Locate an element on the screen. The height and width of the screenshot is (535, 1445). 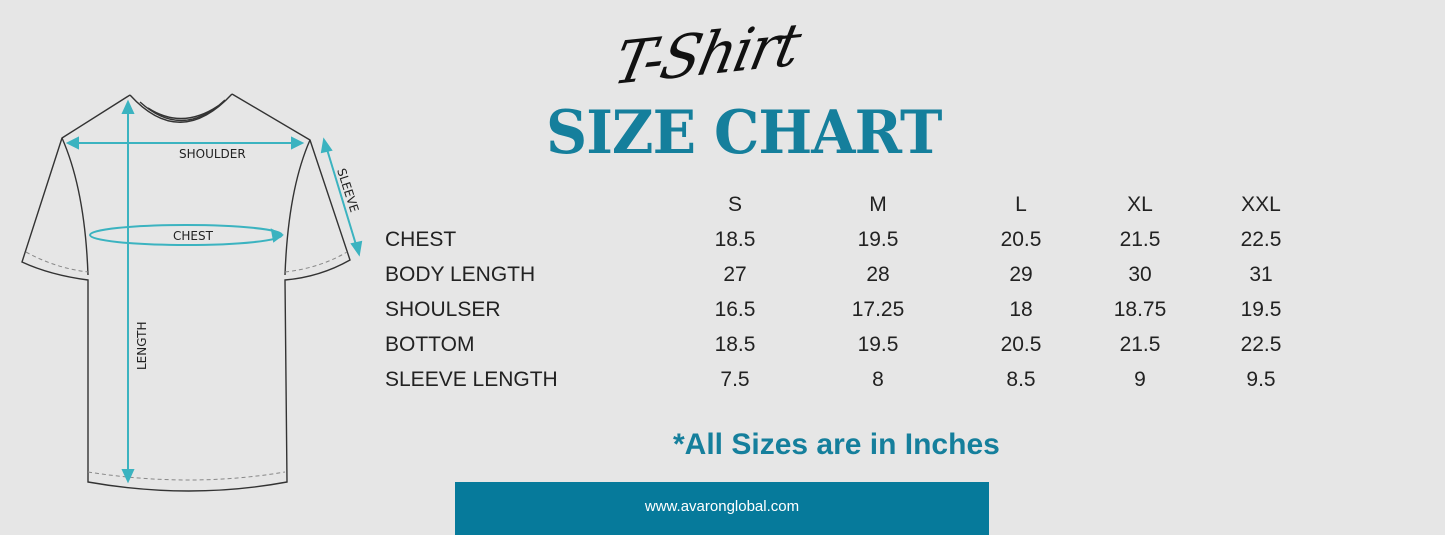
row-label: SHOULSER is located at coordinates (443, 309).